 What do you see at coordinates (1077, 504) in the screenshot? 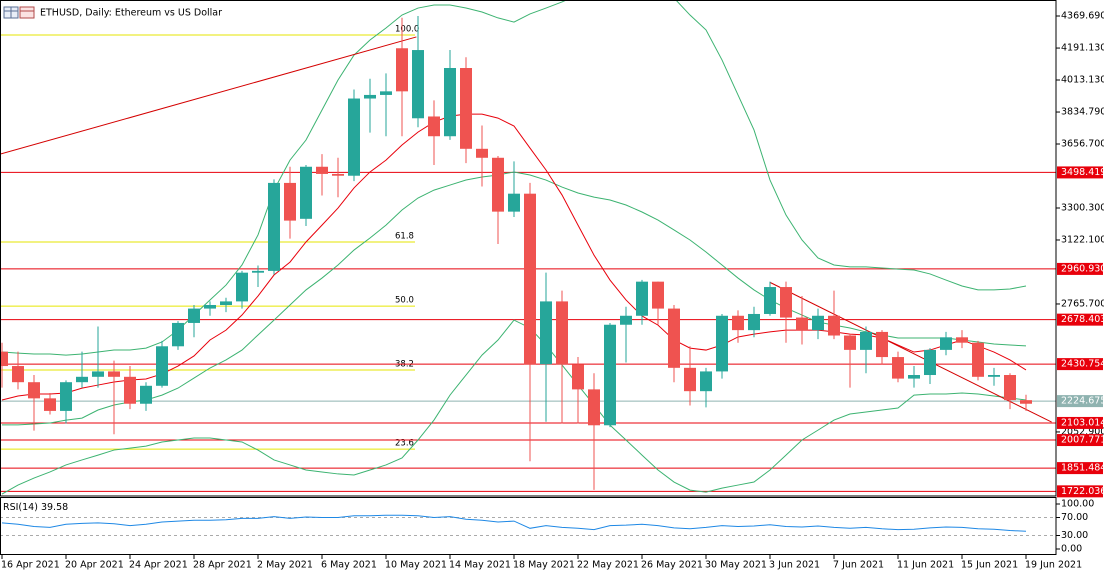
I see `rsi-tick-label: 100.00` at bounding box center [1077, 504].